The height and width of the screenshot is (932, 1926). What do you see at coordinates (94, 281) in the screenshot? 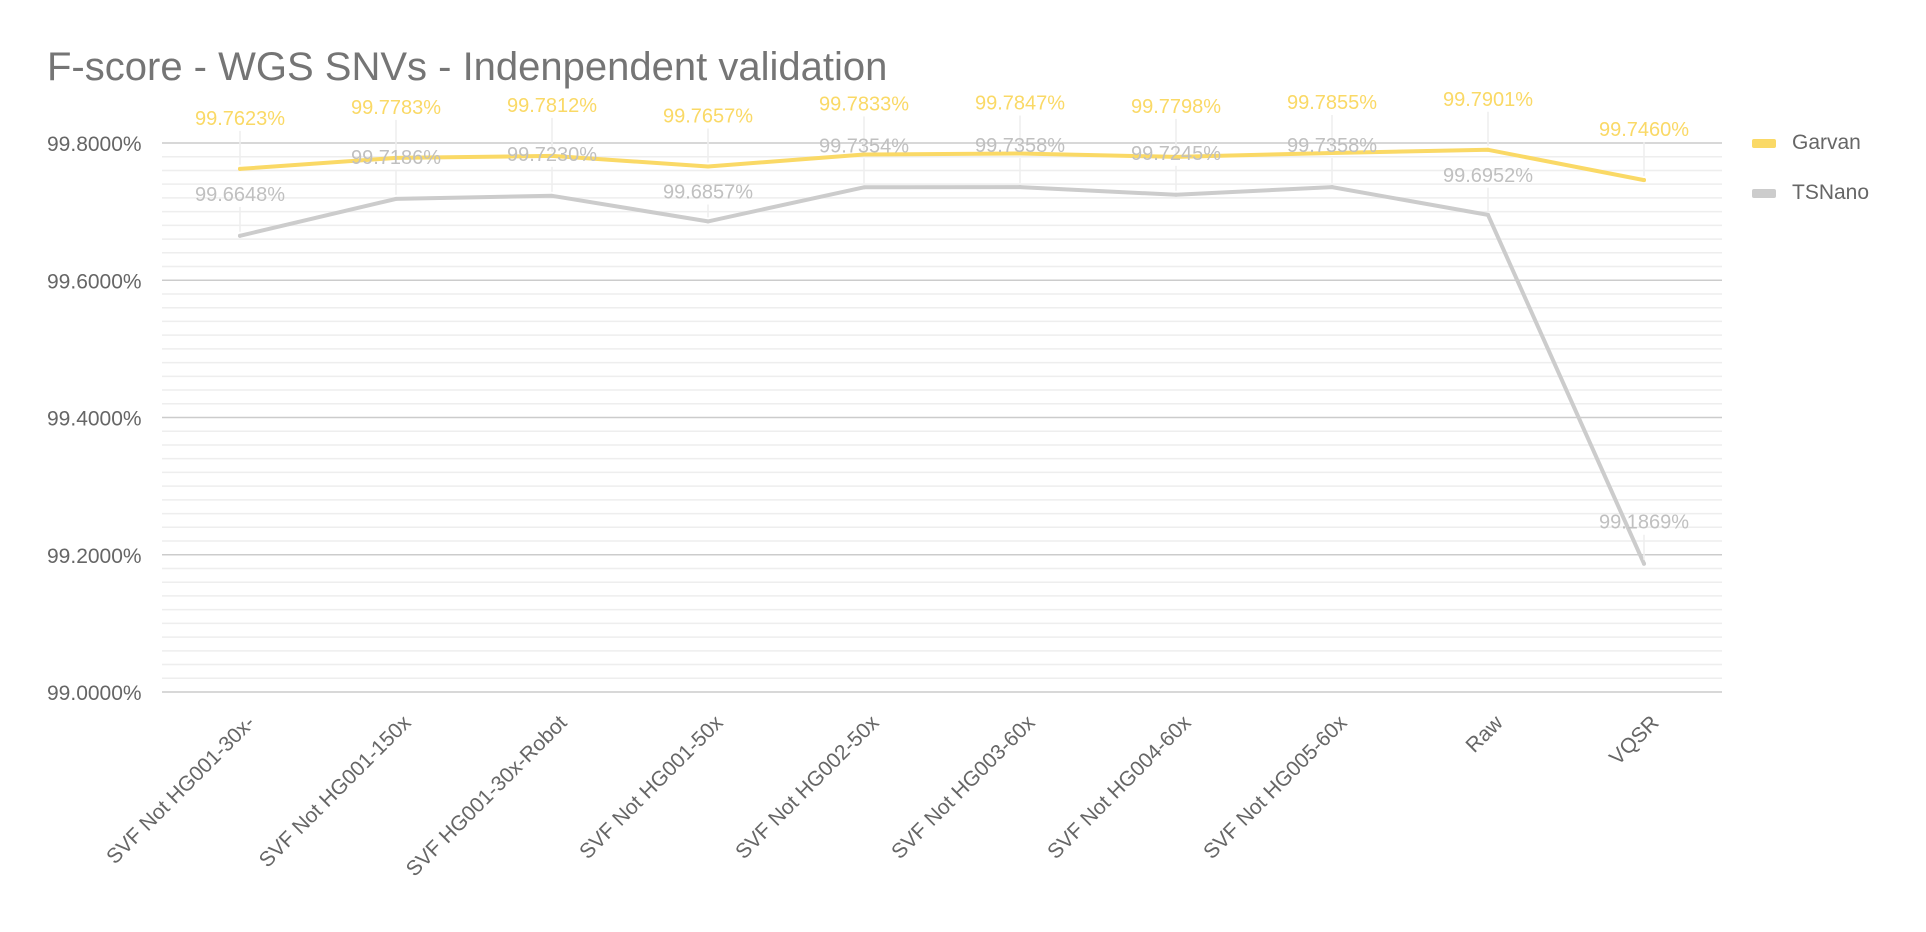
I see `y-tick-label: 99.6000%` at bounding box center [94, 281].